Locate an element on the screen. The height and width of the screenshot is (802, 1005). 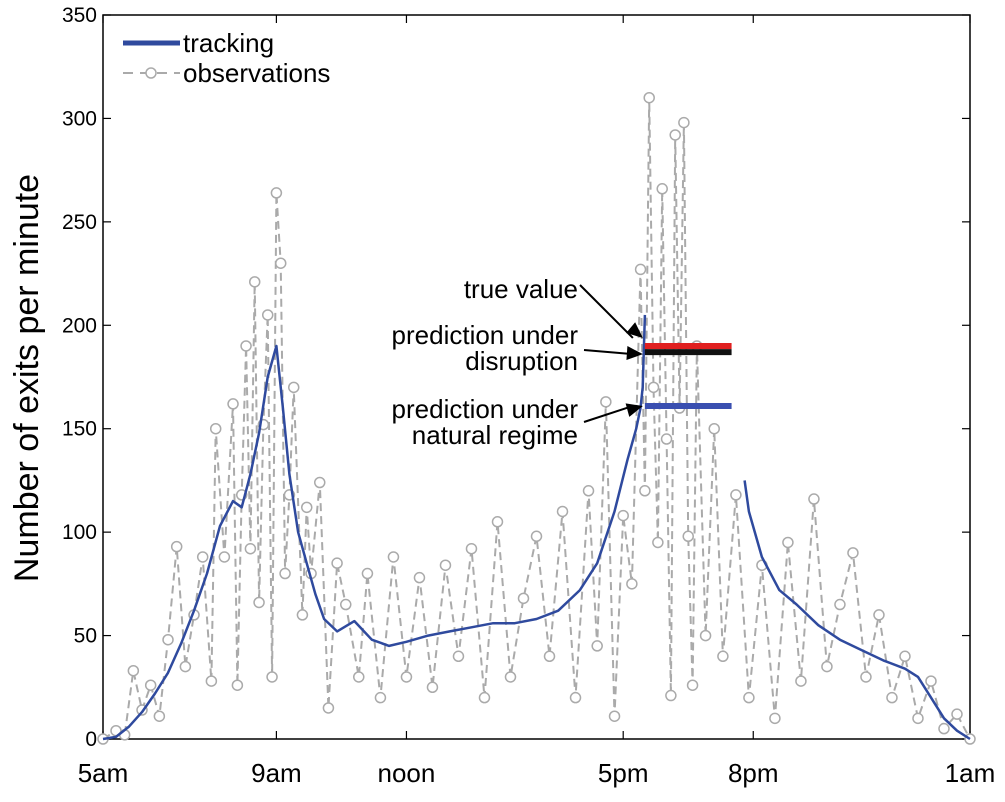
y-axis-label: Number of exits per minute is located at coordinates (27, 378).